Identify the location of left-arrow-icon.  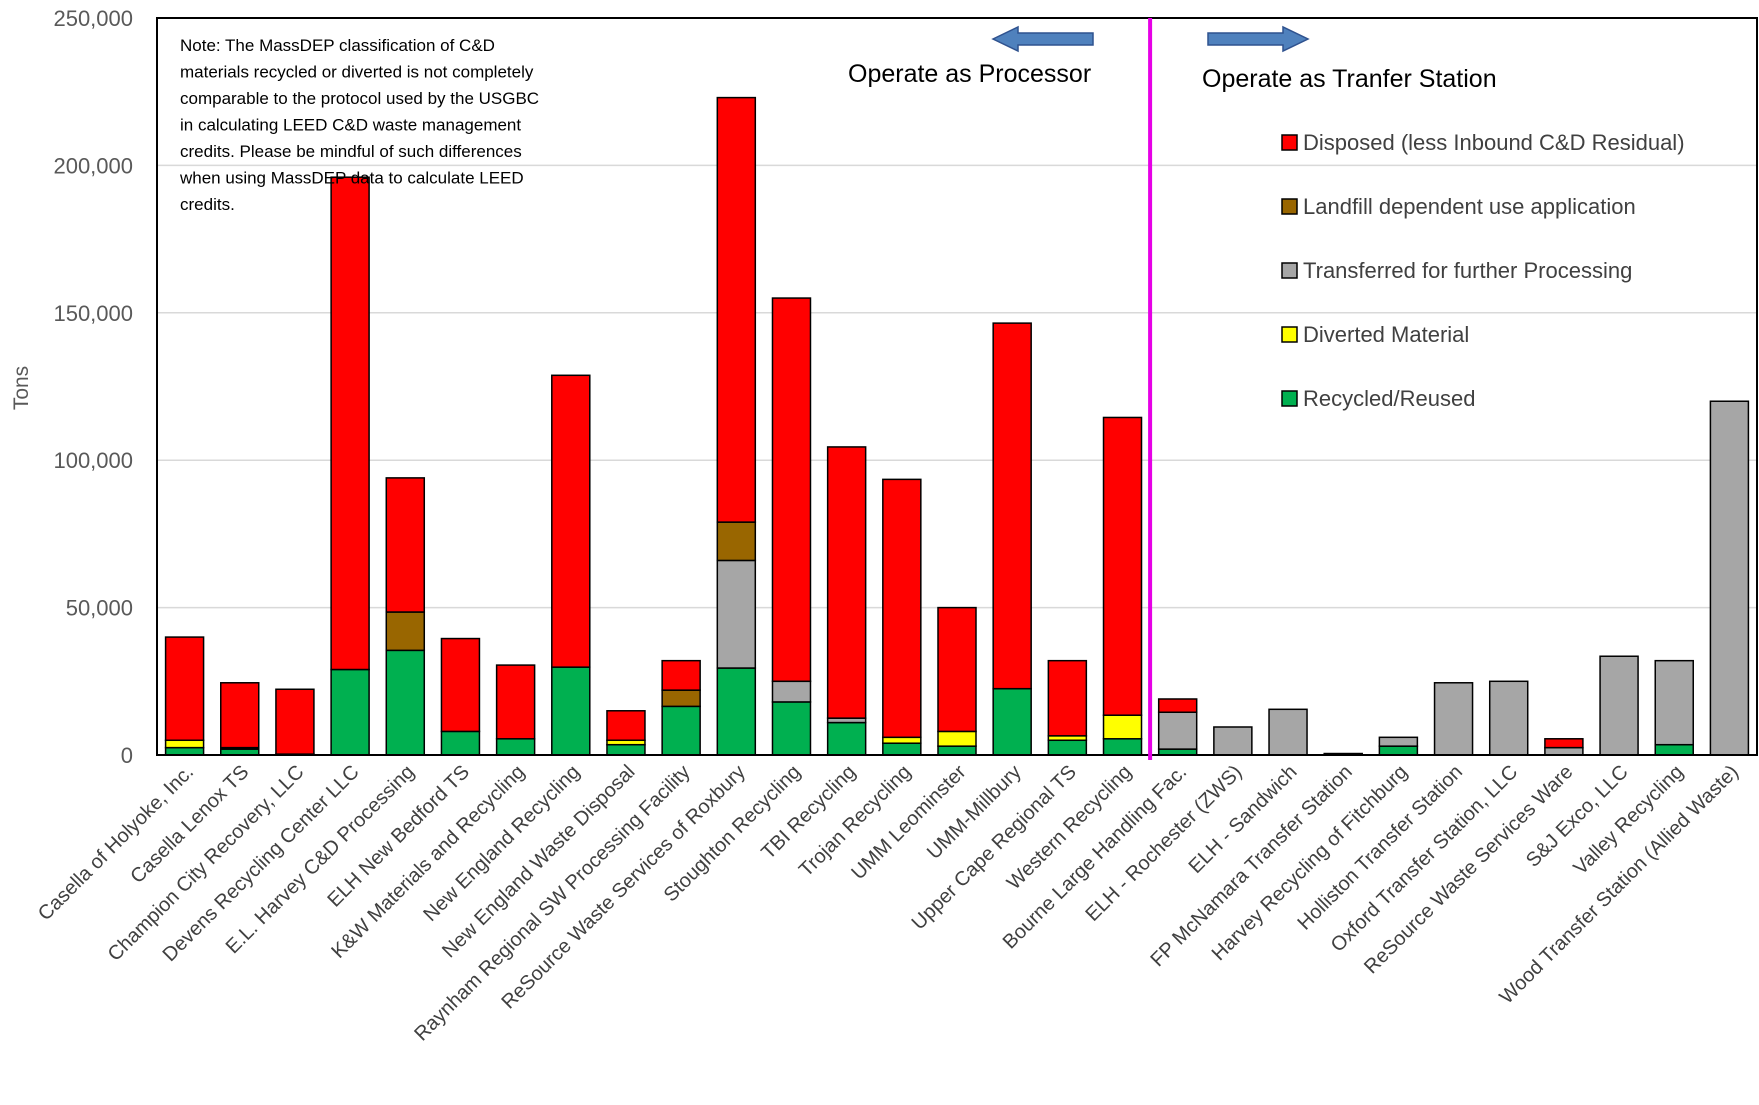
(1042, 39).